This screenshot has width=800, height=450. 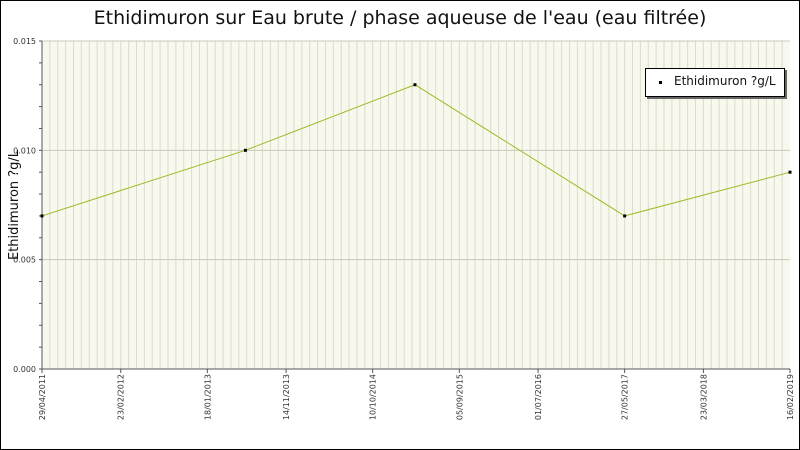 What do you see at coordinates (703, 397) in the screenshot?
I see `x-tick-label: 23/03/2018` at bounding box center [703, 397].